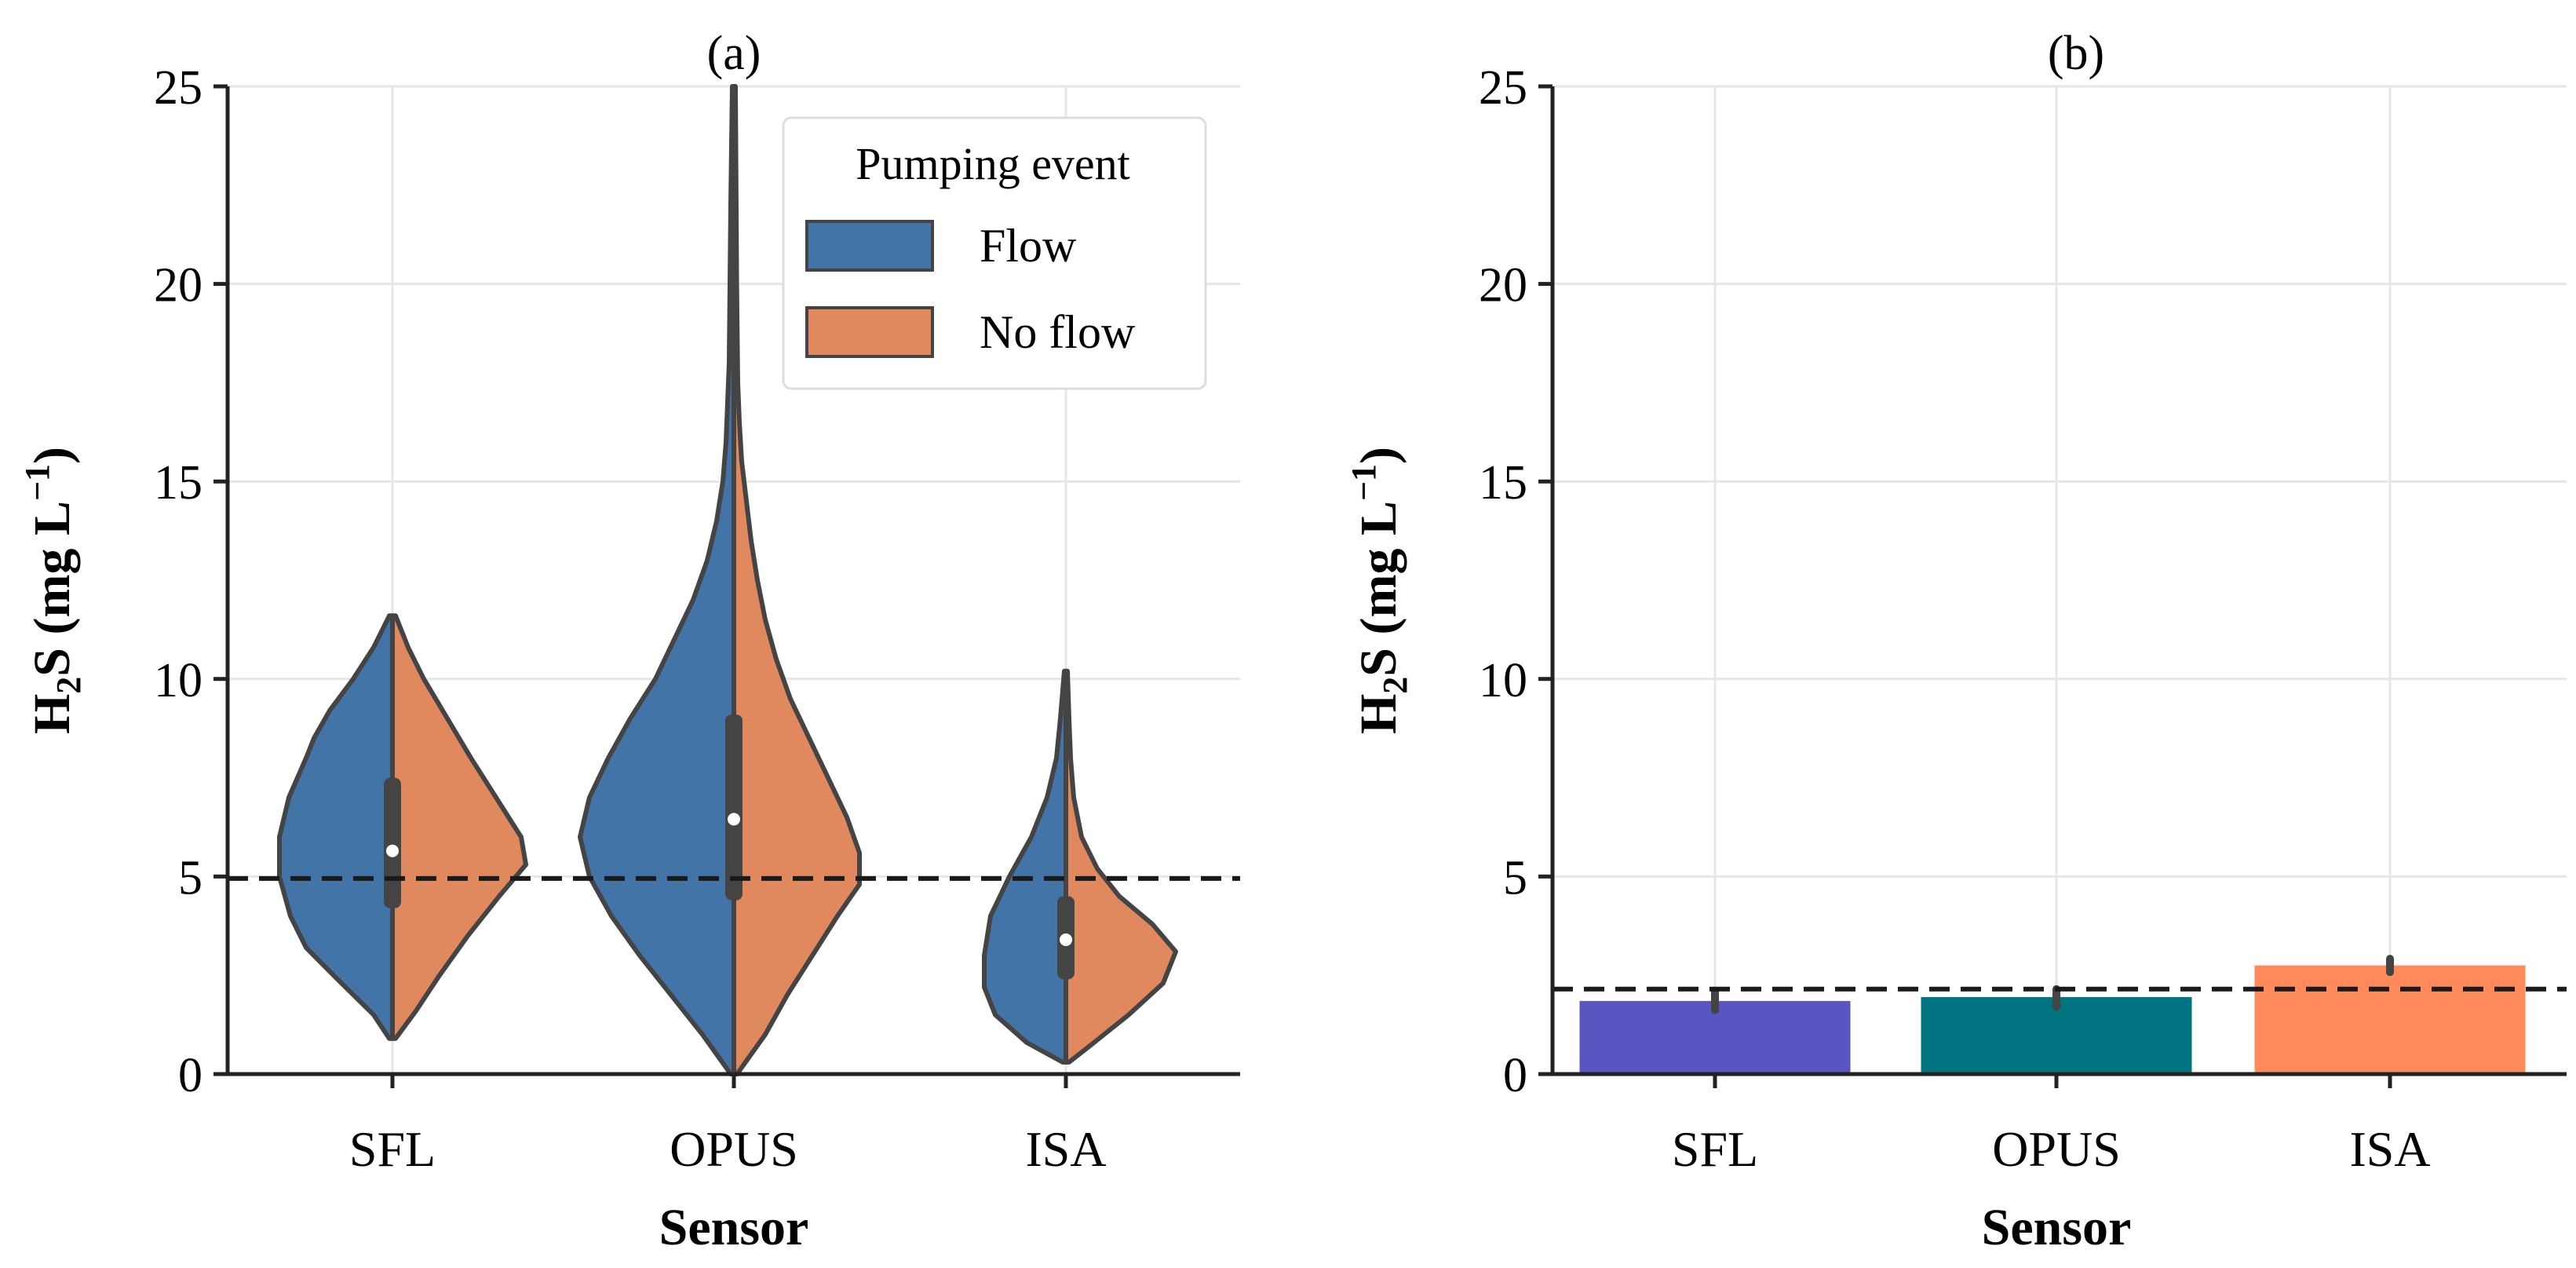  What do you see at coordinates (869, 246) in the screenshot?
I see `legend-swatch-flow` at bounding box center [869, 246].